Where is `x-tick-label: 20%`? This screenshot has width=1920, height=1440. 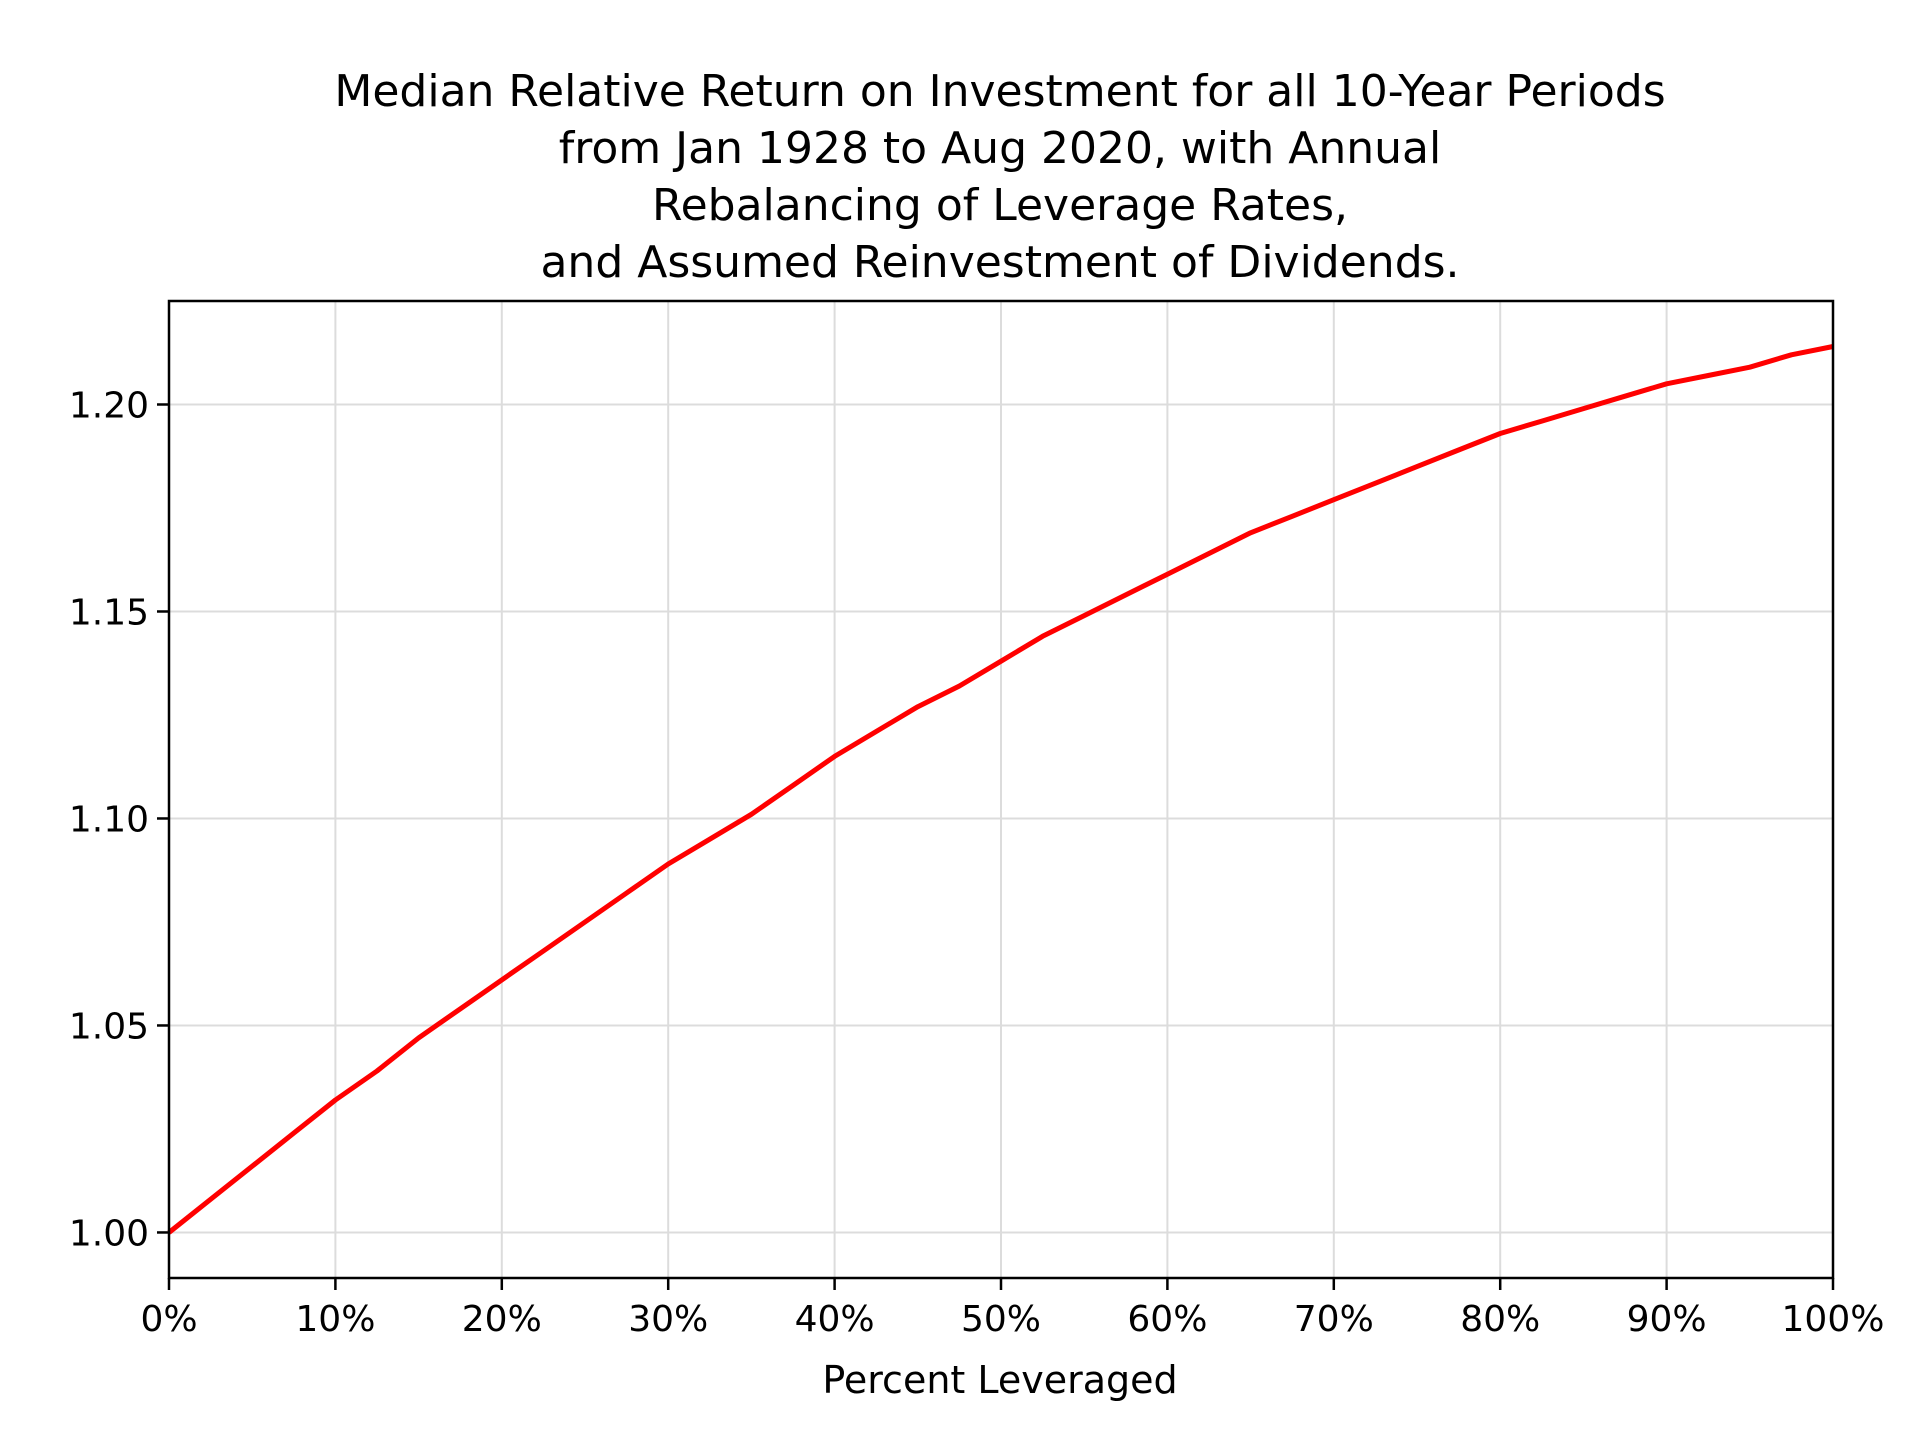 x-tick-label: 20% is located at coordinates (502, 1319).